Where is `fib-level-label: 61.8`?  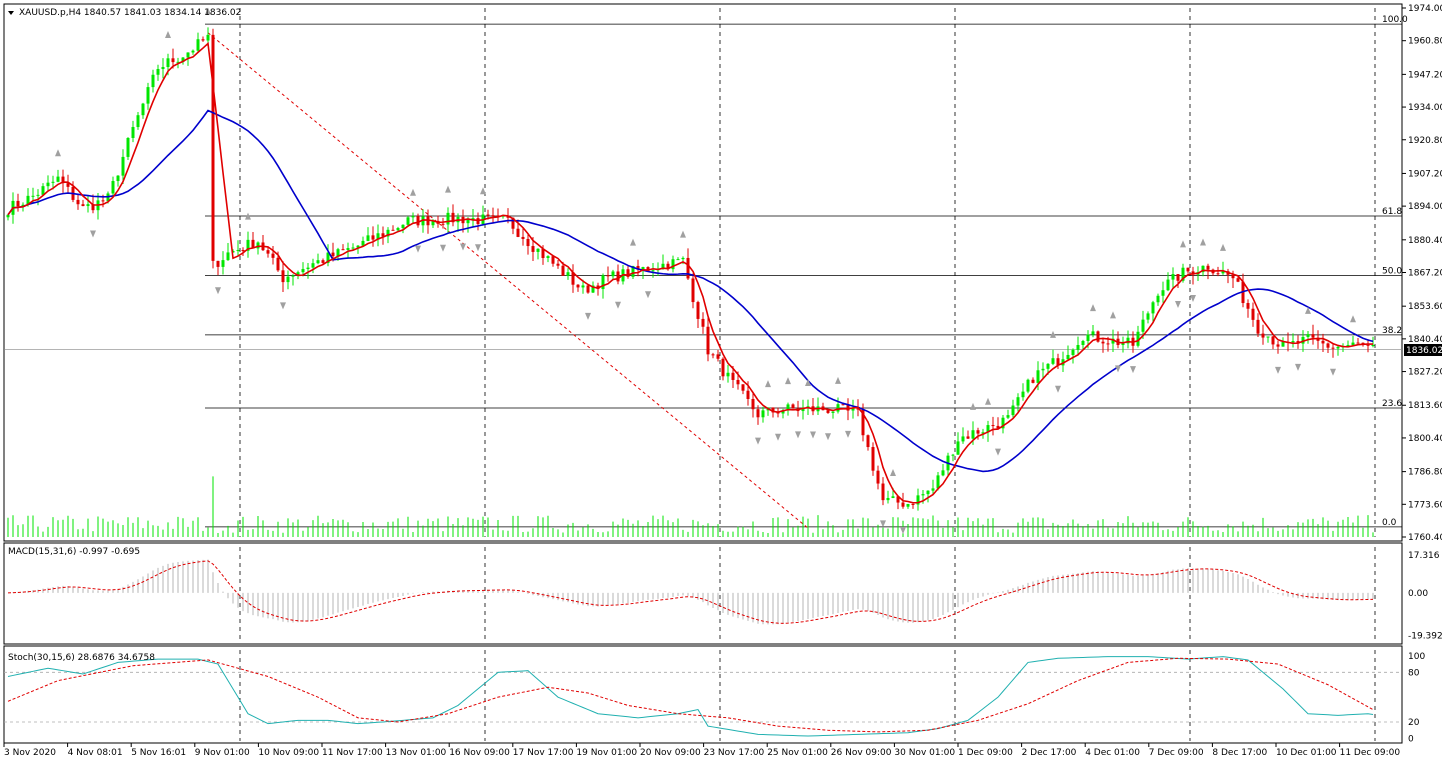 fib-level-label: 61.8 is located at coordinates (1392, 212).